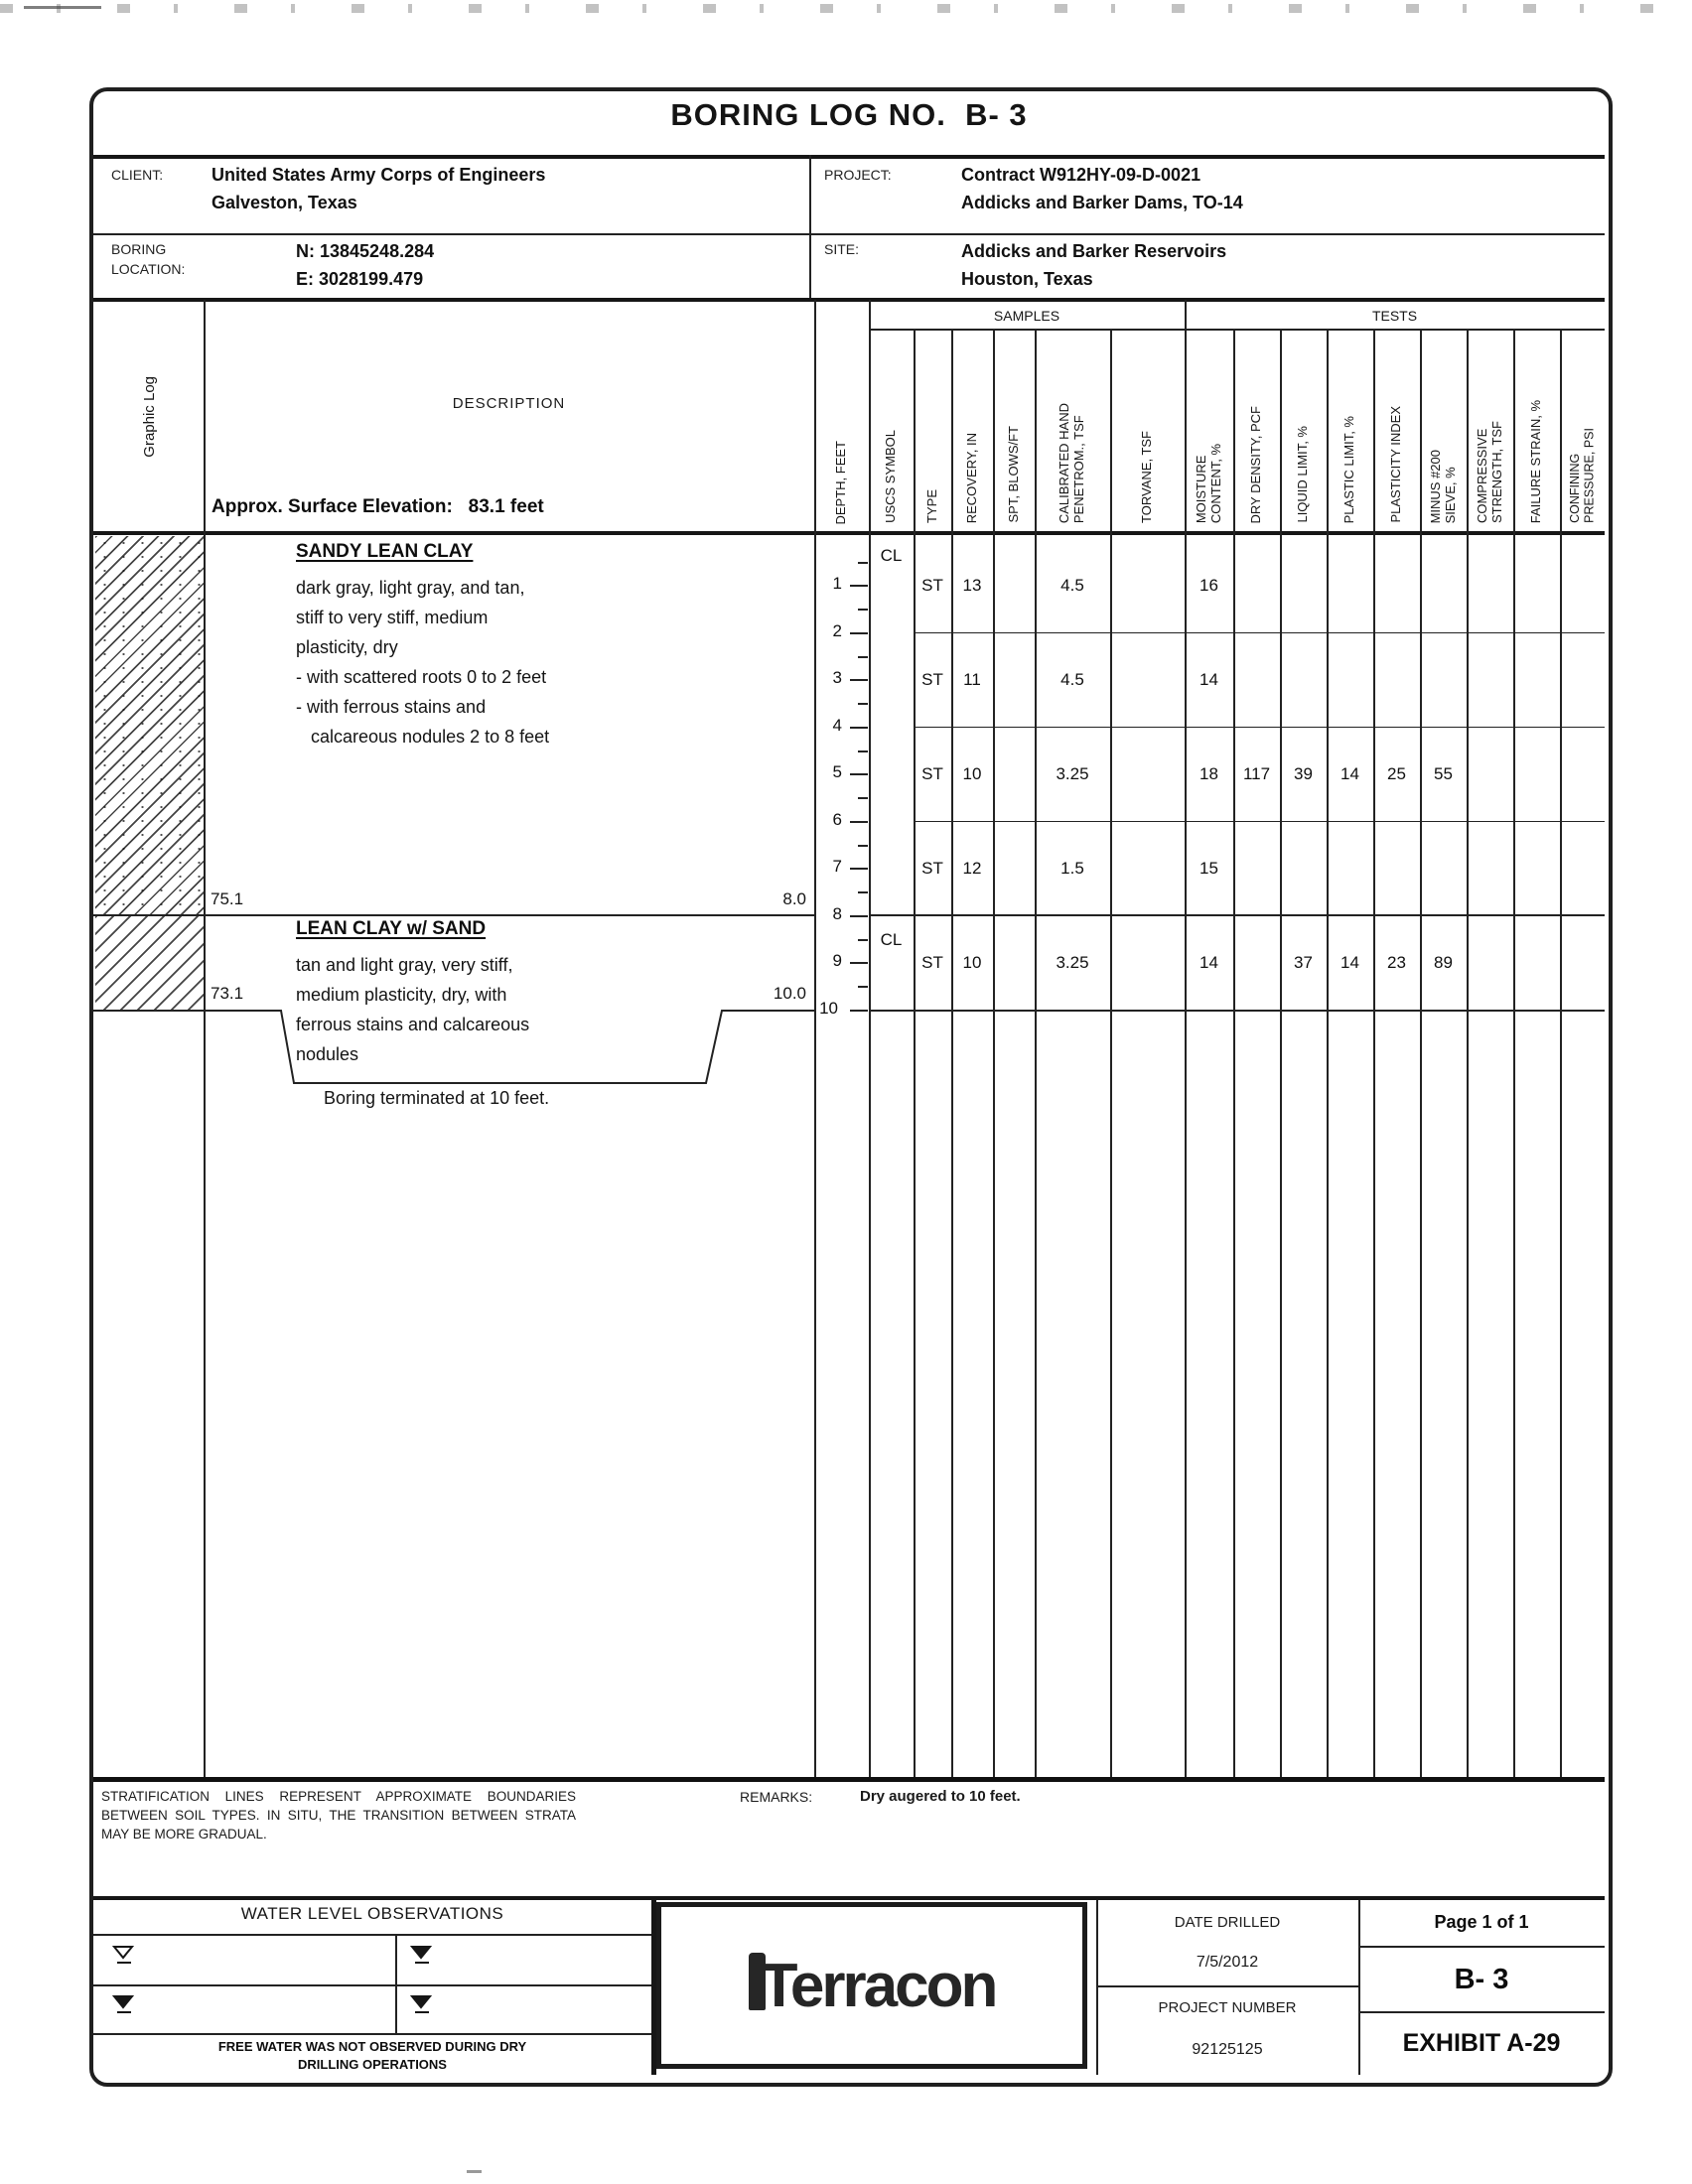 The height and width of the screenshot is (2184, 1692). What do you see at coordinates (1208, 483) in the screenshot?
I see `moisture-column-header: MOISTURE CONTENT, %` at bounding box center [1208, 483].